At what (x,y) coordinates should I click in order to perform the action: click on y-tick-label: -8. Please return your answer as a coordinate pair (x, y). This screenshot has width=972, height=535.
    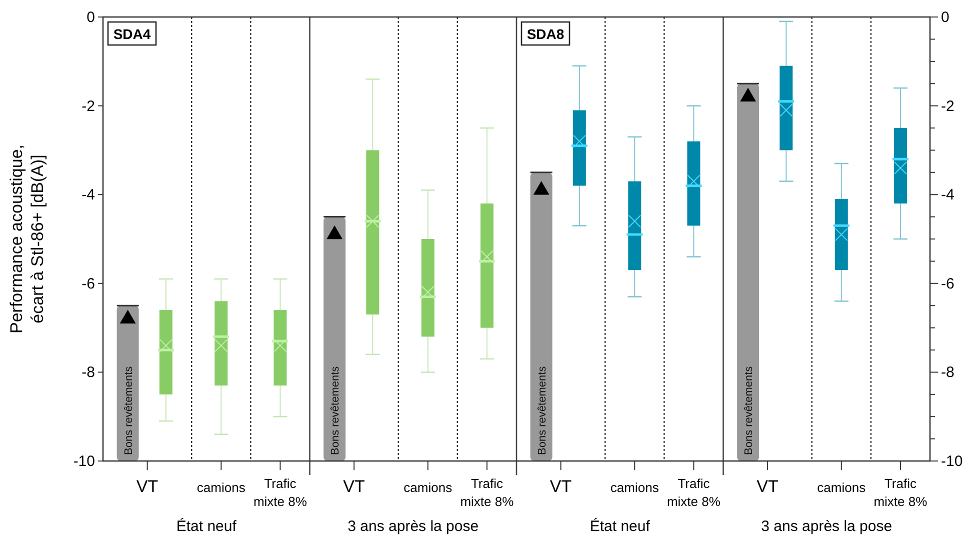
    Looking at the image, I should click on (88, 373).